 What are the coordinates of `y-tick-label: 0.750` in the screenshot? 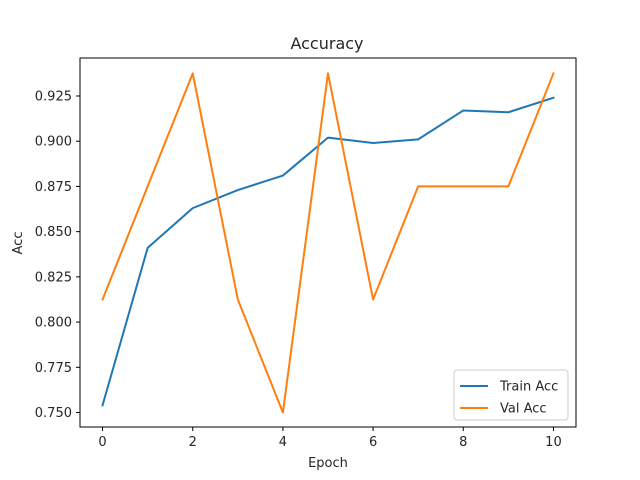 It's located at (53, 413).